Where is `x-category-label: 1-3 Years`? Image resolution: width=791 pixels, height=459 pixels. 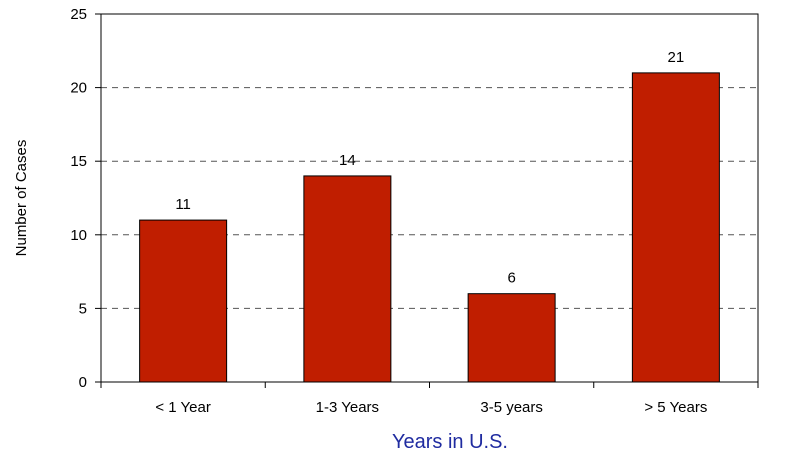
x-category-label: 1-3 Years is located at coordinates (347, 407).